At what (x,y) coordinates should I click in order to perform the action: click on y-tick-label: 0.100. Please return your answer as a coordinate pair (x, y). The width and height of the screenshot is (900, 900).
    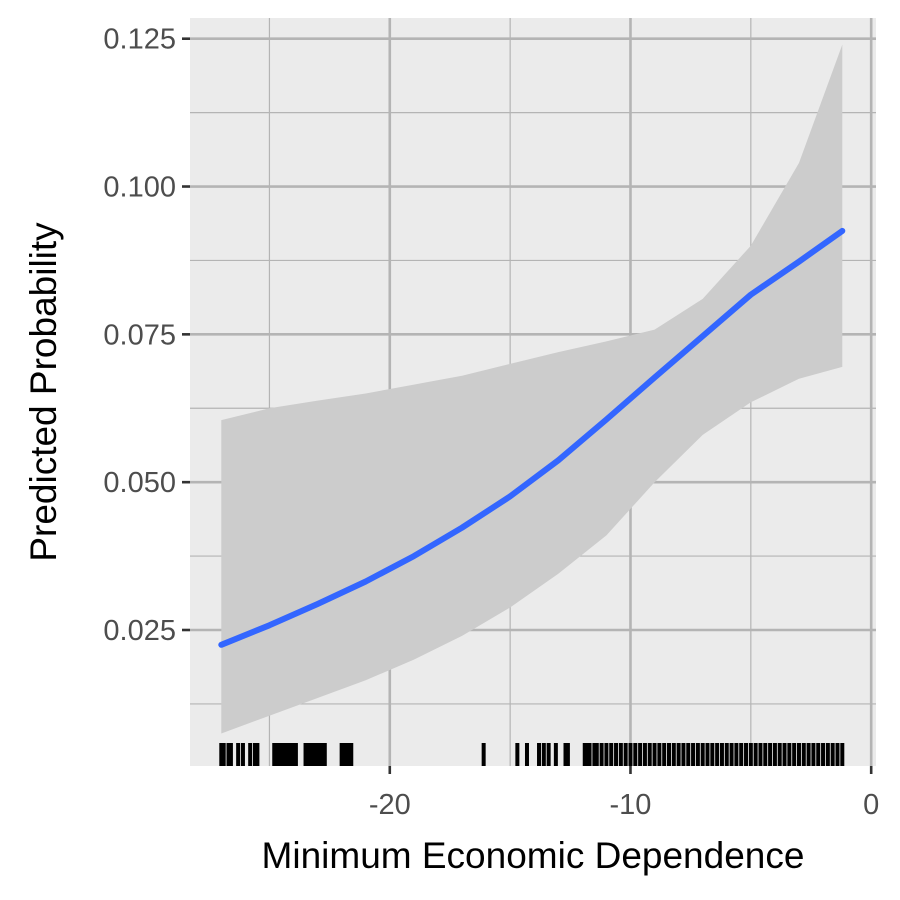
    Looking at the image, I should click on (139, 188).